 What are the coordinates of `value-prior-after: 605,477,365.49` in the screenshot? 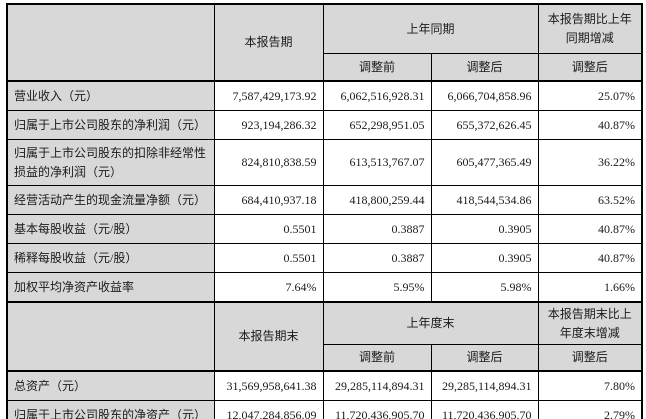 It's located at (484, 162).